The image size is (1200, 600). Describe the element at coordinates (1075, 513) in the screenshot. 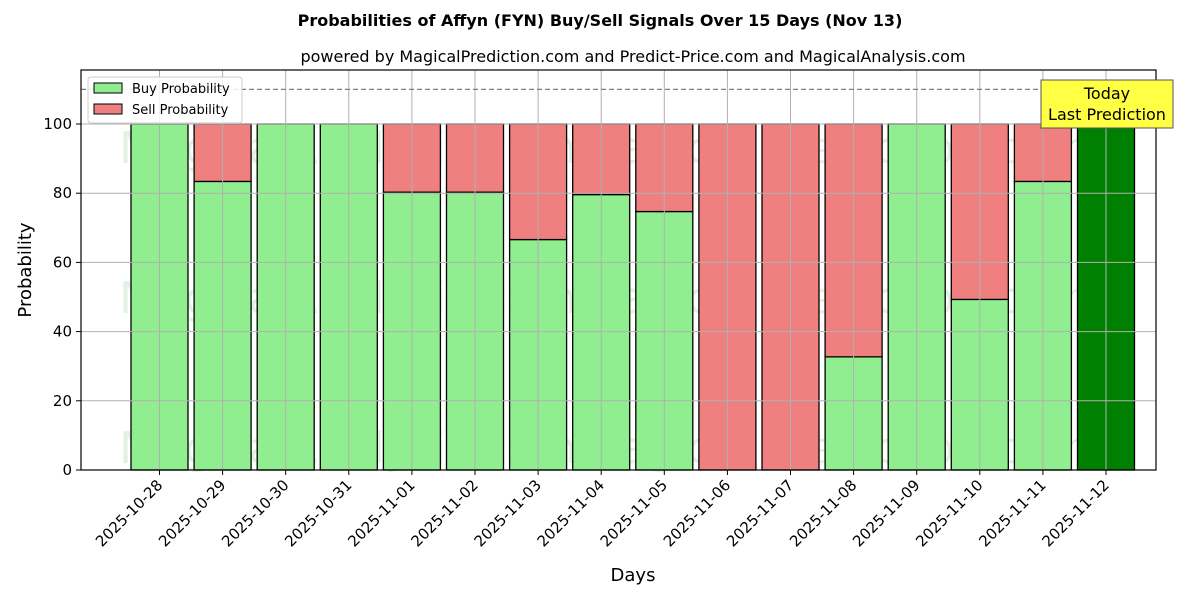

I see `x-tick-label: 2025-11-12` at that location.